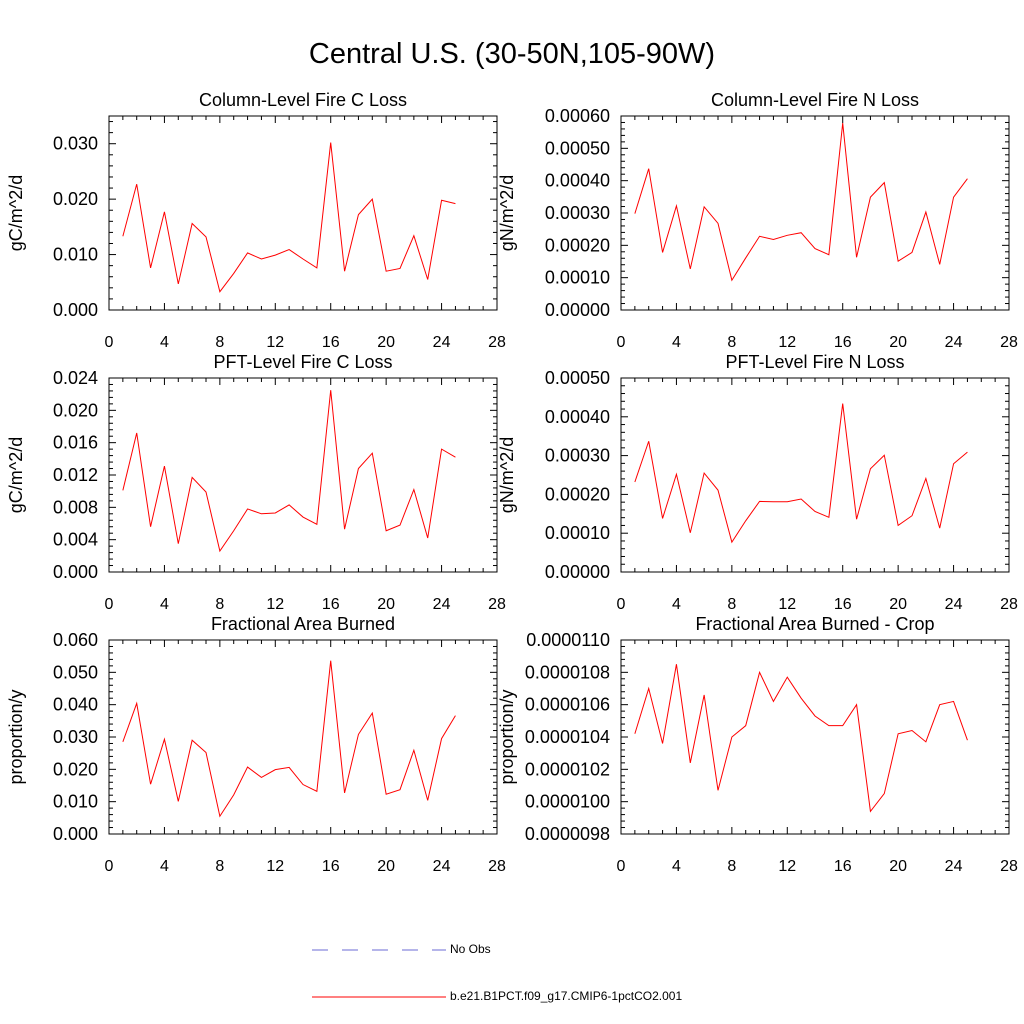 The height and width of the screenshot is (1024, 1024). I want to click on y-tick-label: 0.050, so click(75, 672).